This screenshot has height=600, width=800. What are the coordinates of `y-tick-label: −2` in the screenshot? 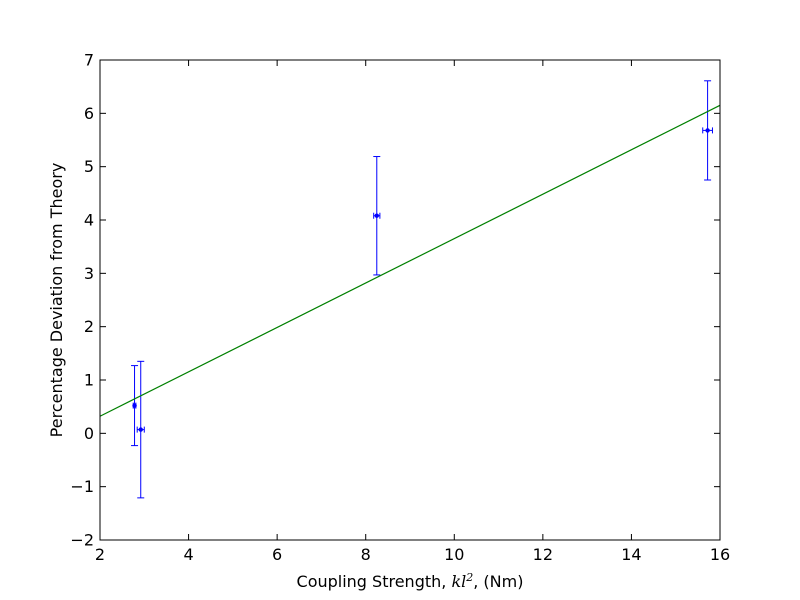 It's located at (82, 540).